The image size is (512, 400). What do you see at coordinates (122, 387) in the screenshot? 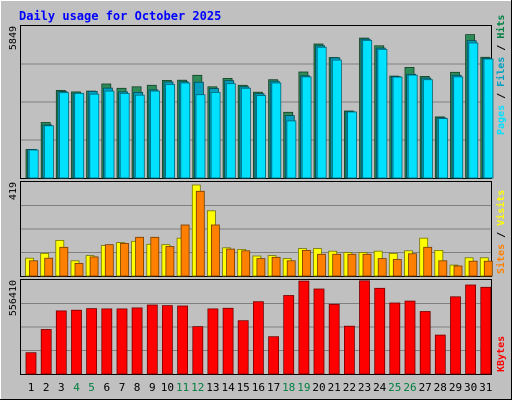
I see `day-label-7: 7` at bounding box center [122, 387].